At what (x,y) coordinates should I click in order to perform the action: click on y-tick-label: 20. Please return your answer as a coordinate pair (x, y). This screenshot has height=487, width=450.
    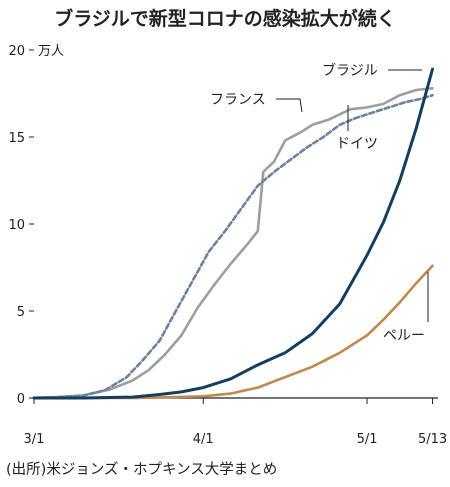
    Looking at the image, I should click on (16, 51).